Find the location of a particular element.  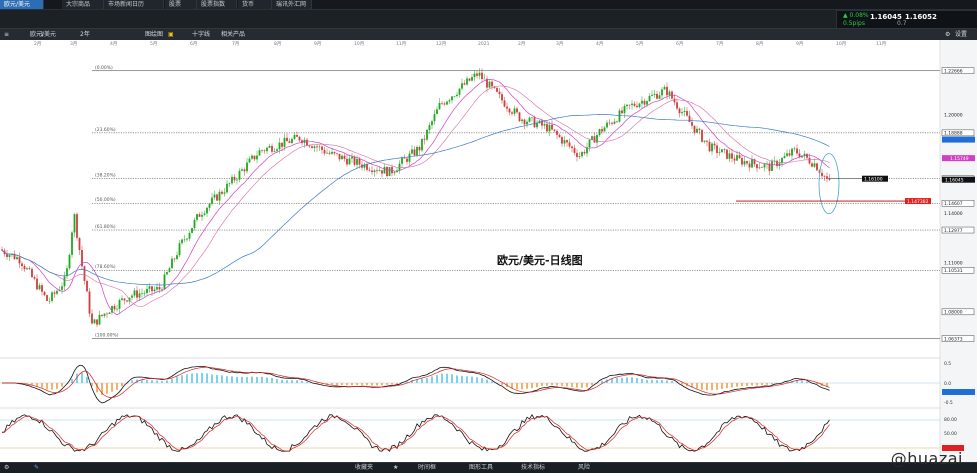

tab-4: 股票指数 is located at coordinates (217, 4).